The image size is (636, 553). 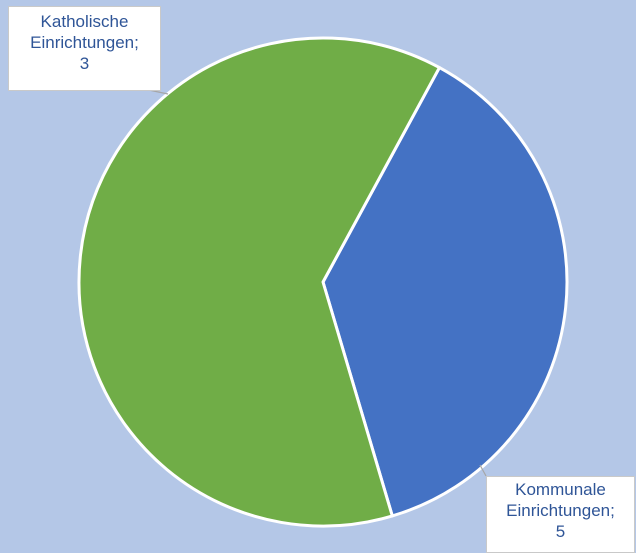 I want to click on data-label-katholische-value: 3, so click(x=84, y=63).